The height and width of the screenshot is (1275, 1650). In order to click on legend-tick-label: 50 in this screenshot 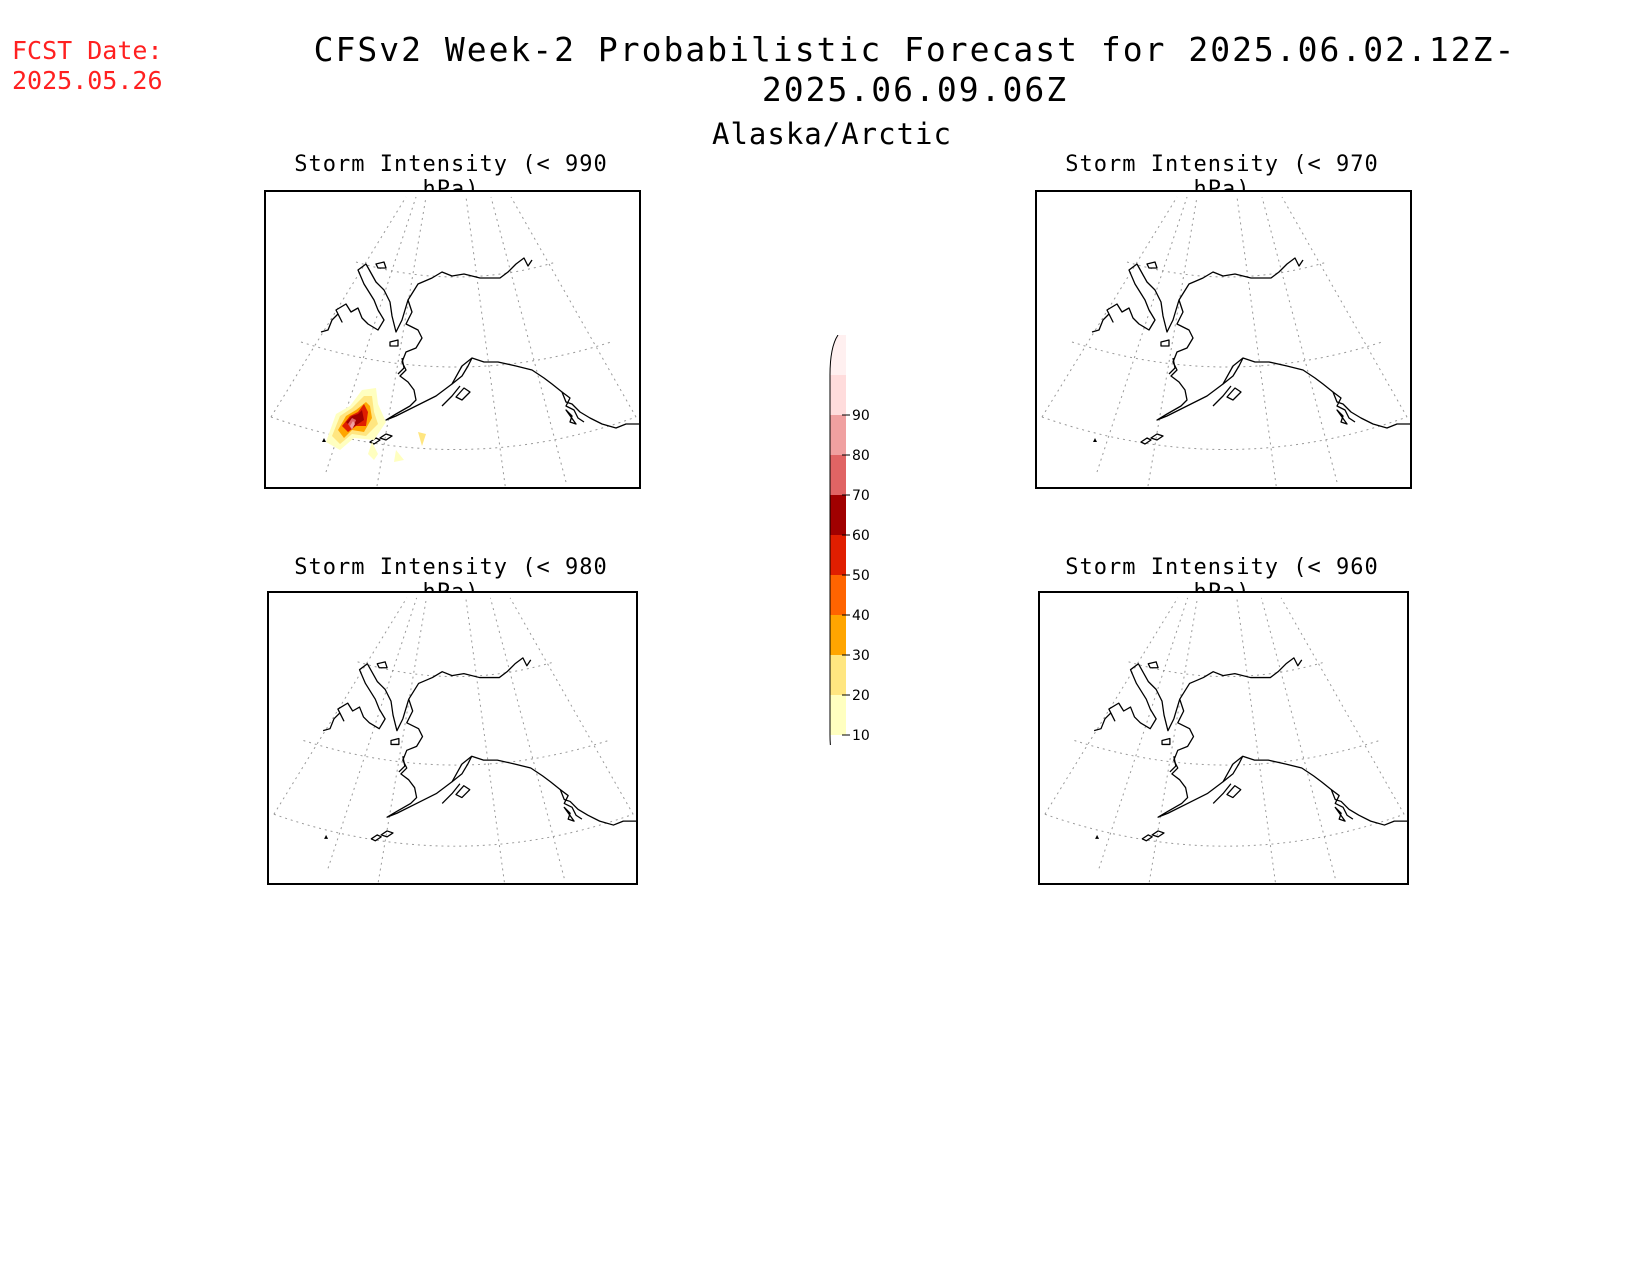, I will do `click(861, 576)`.